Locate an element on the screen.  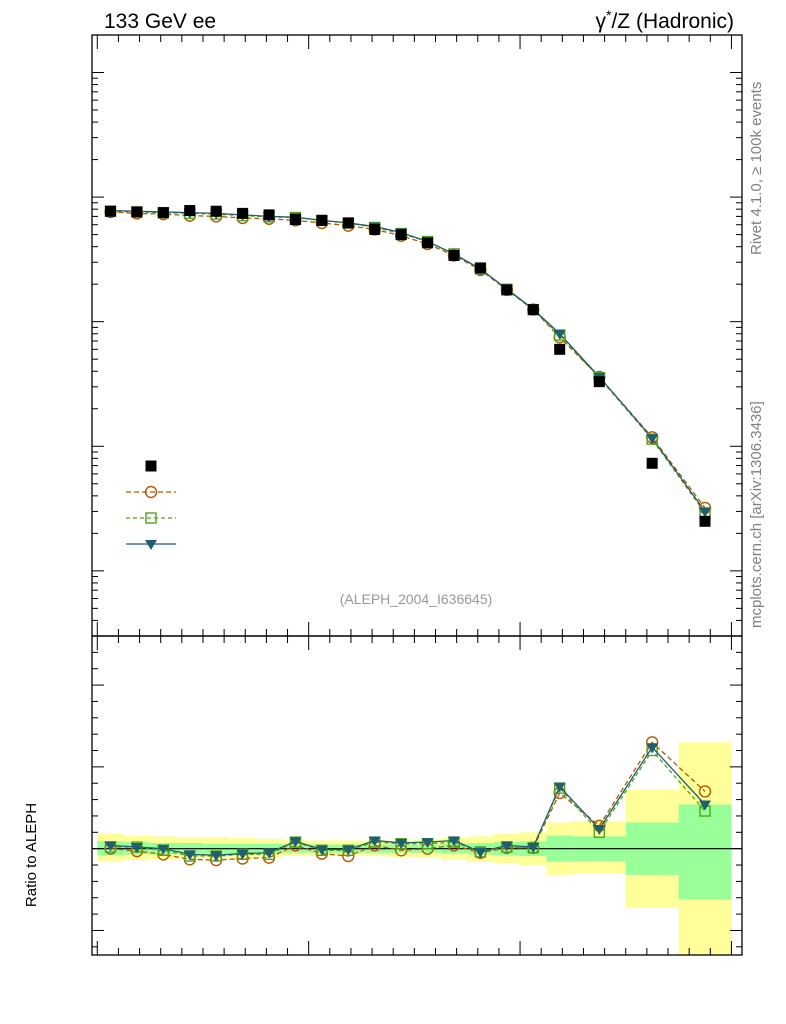
mcplots-label: mcplots.cern.ch [arXiv:1306.3436] is located at coordinates (756, 514).